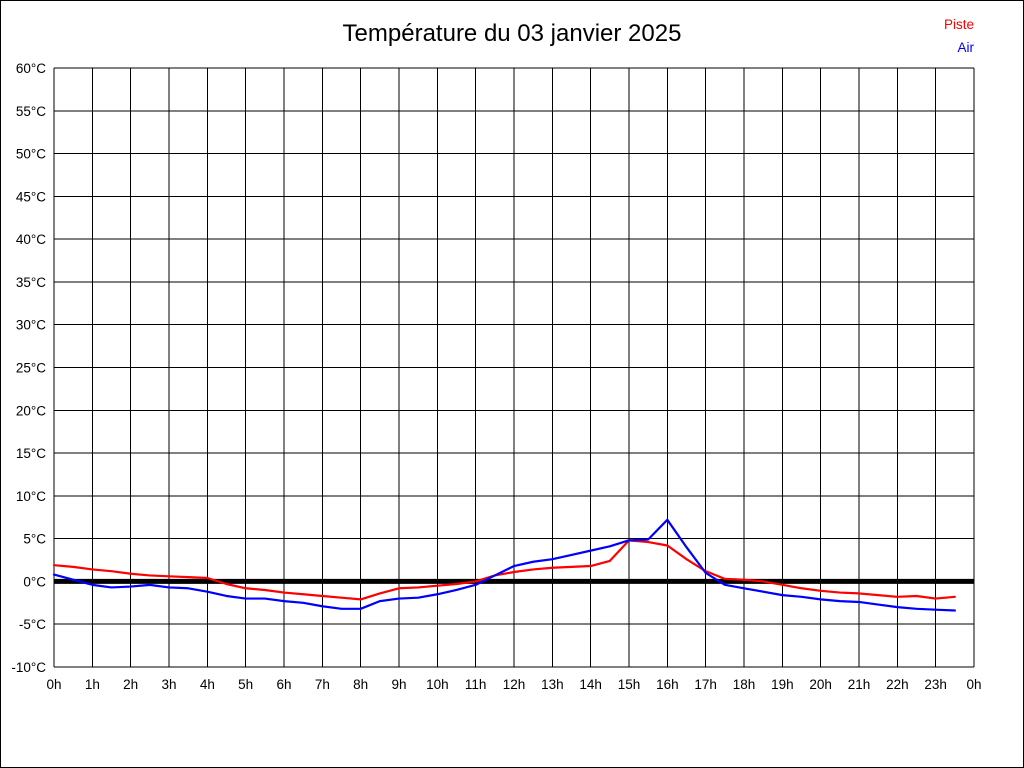 This screenshot has width=1024, height=768. What do you see at coordinates (512, 33) in the screenshot?
I see `chart-title: Température du 03 janvier 2025` at bounding box center [512, 33].